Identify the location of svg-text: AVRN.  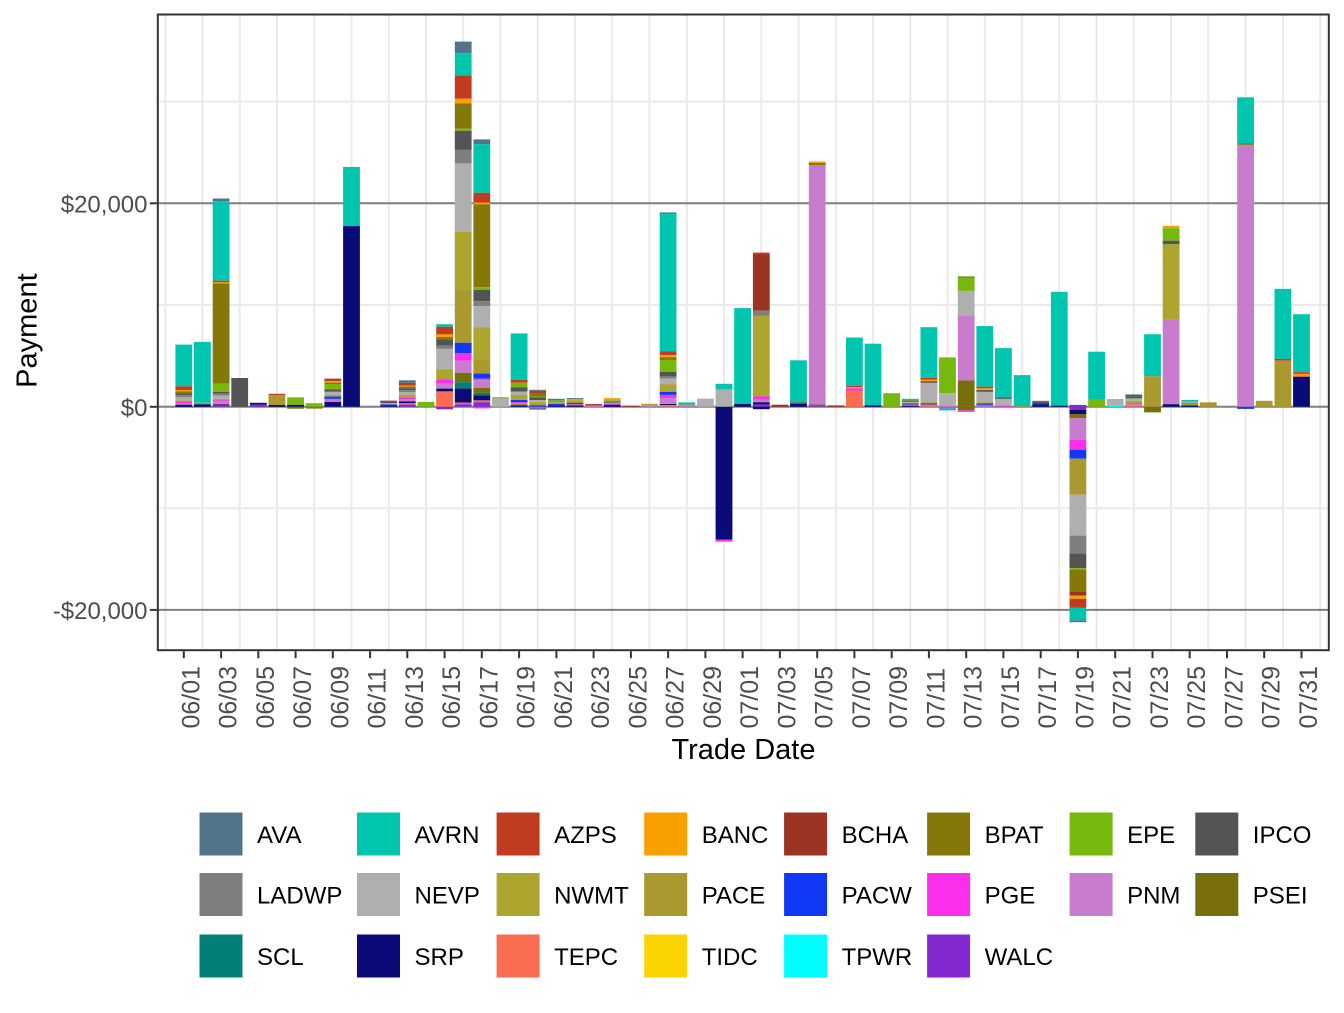
(447, 835).